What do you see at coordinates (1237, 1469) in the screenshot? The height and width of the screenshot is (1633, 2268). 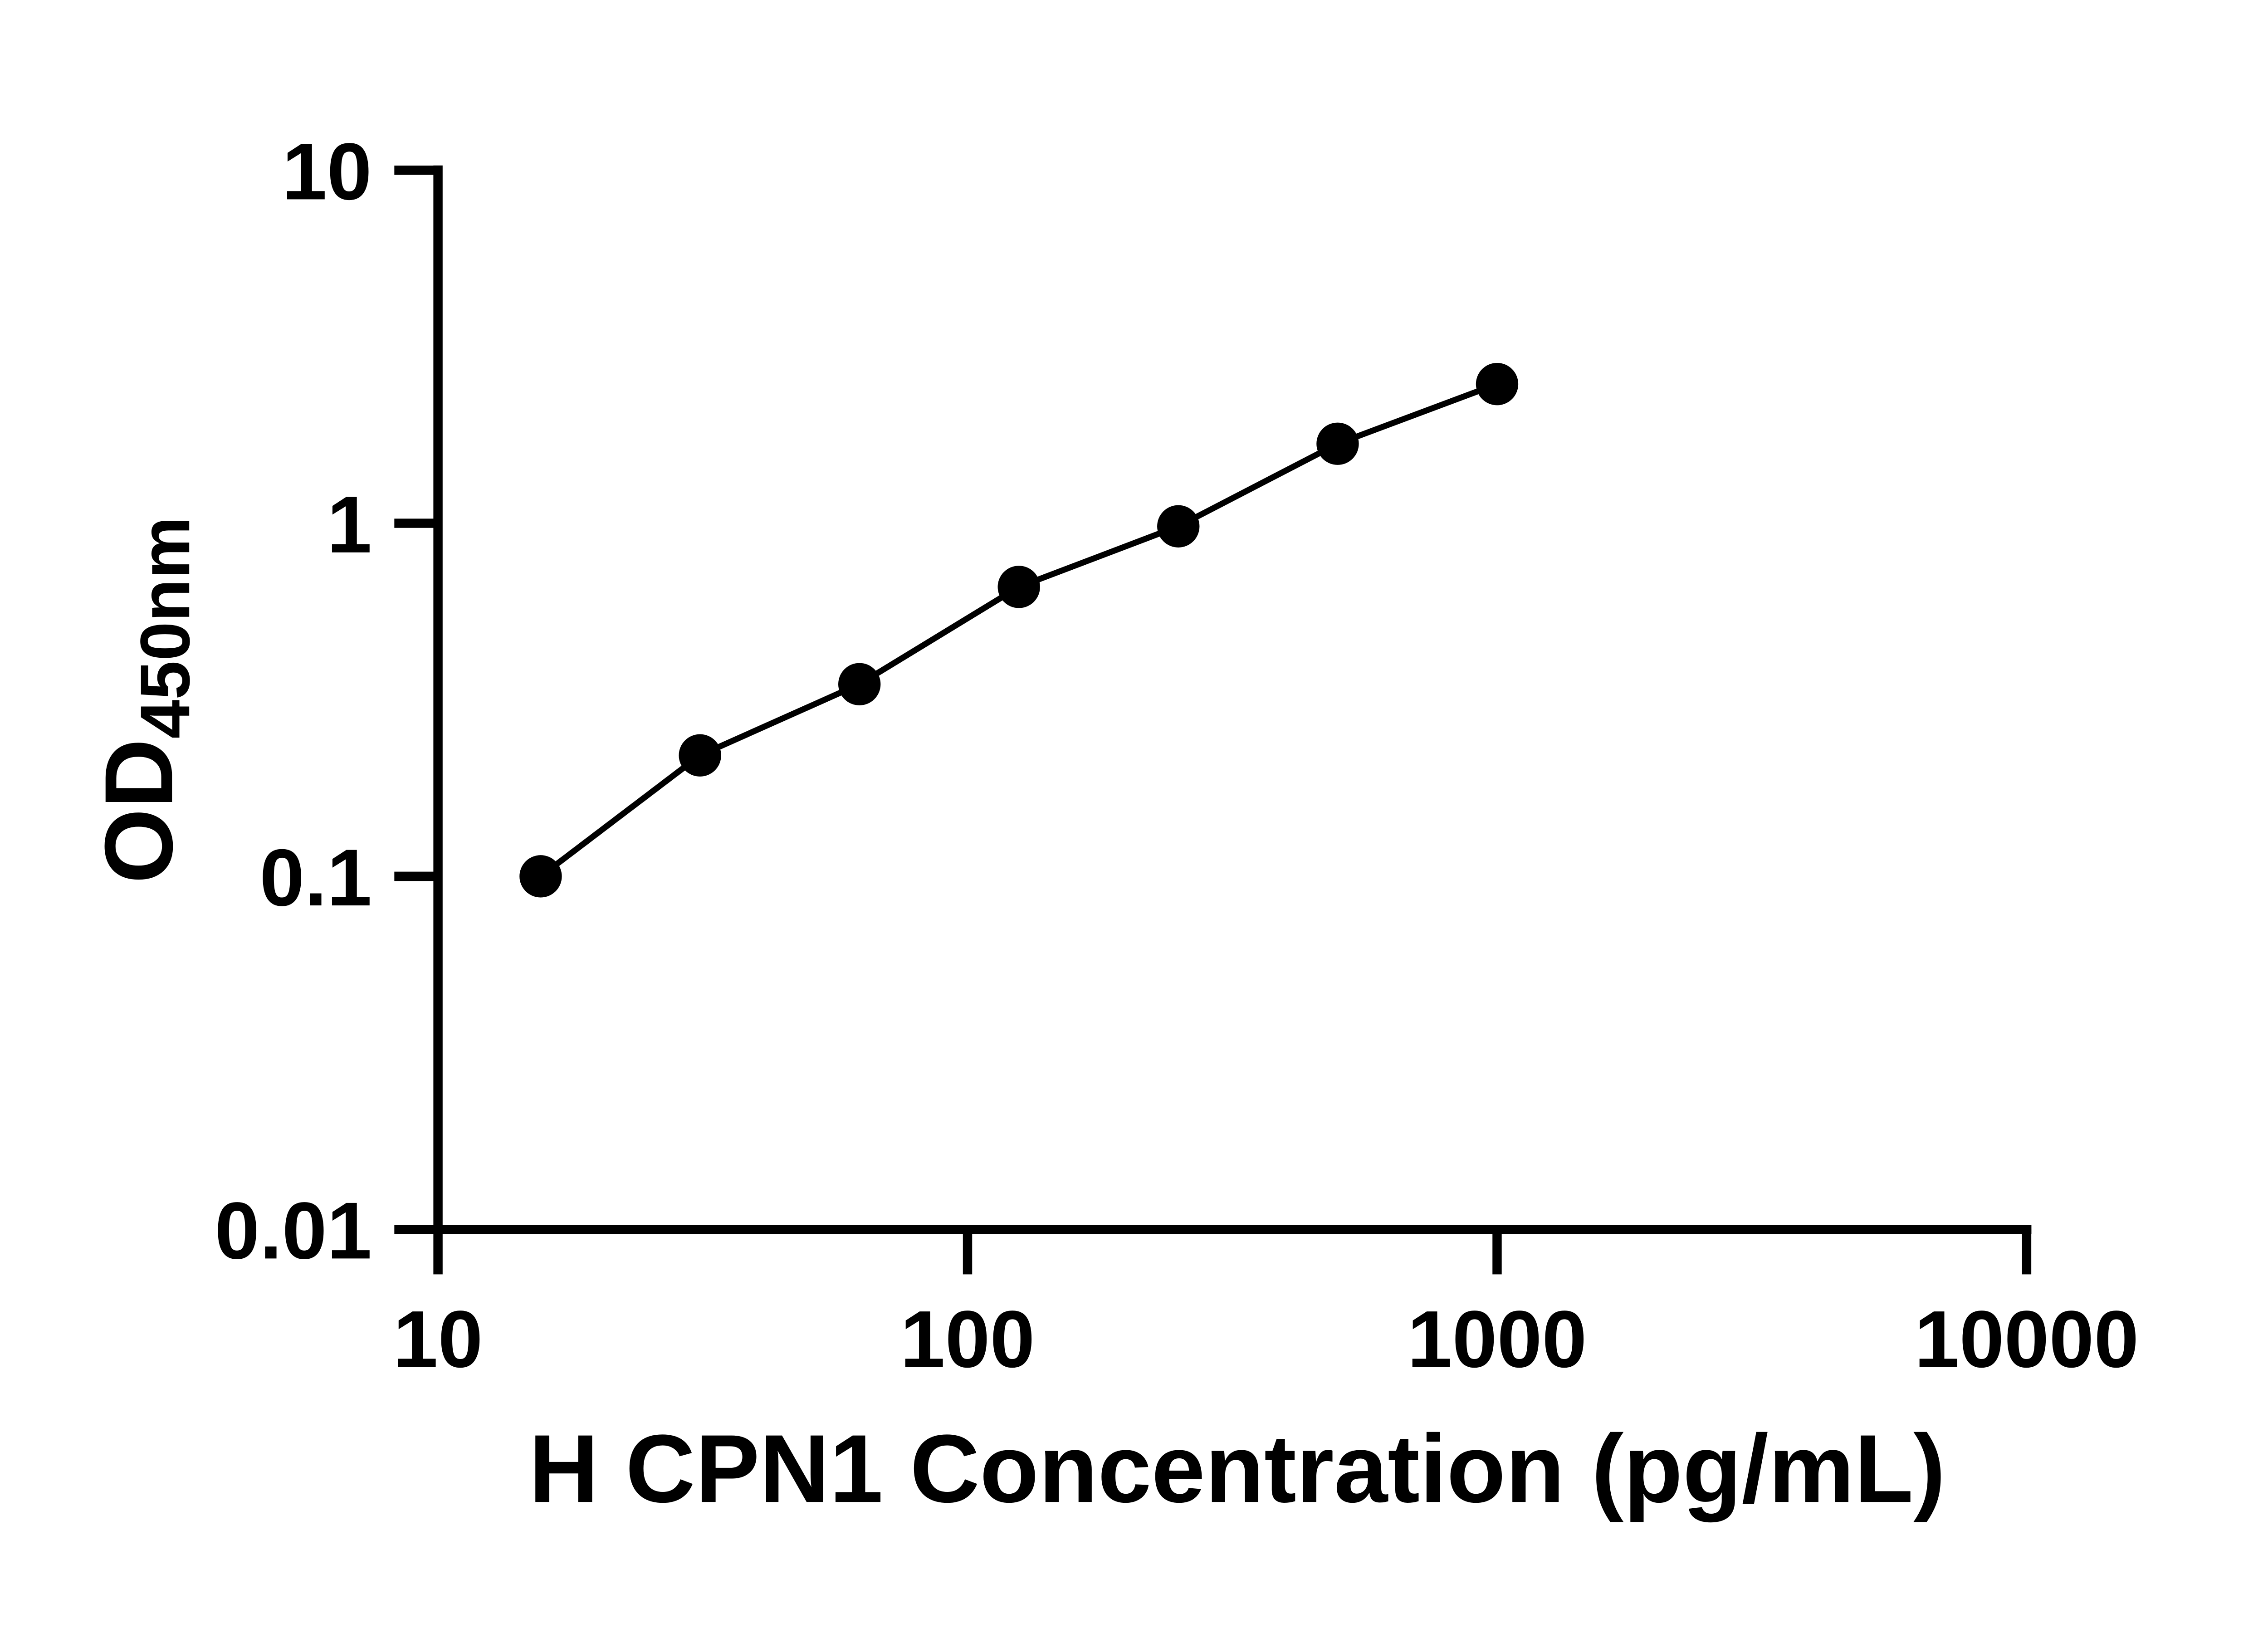 I see `x-axis-title: H CPN1 Concentration (pg/mL)` at bounding box center [1237, 1469].